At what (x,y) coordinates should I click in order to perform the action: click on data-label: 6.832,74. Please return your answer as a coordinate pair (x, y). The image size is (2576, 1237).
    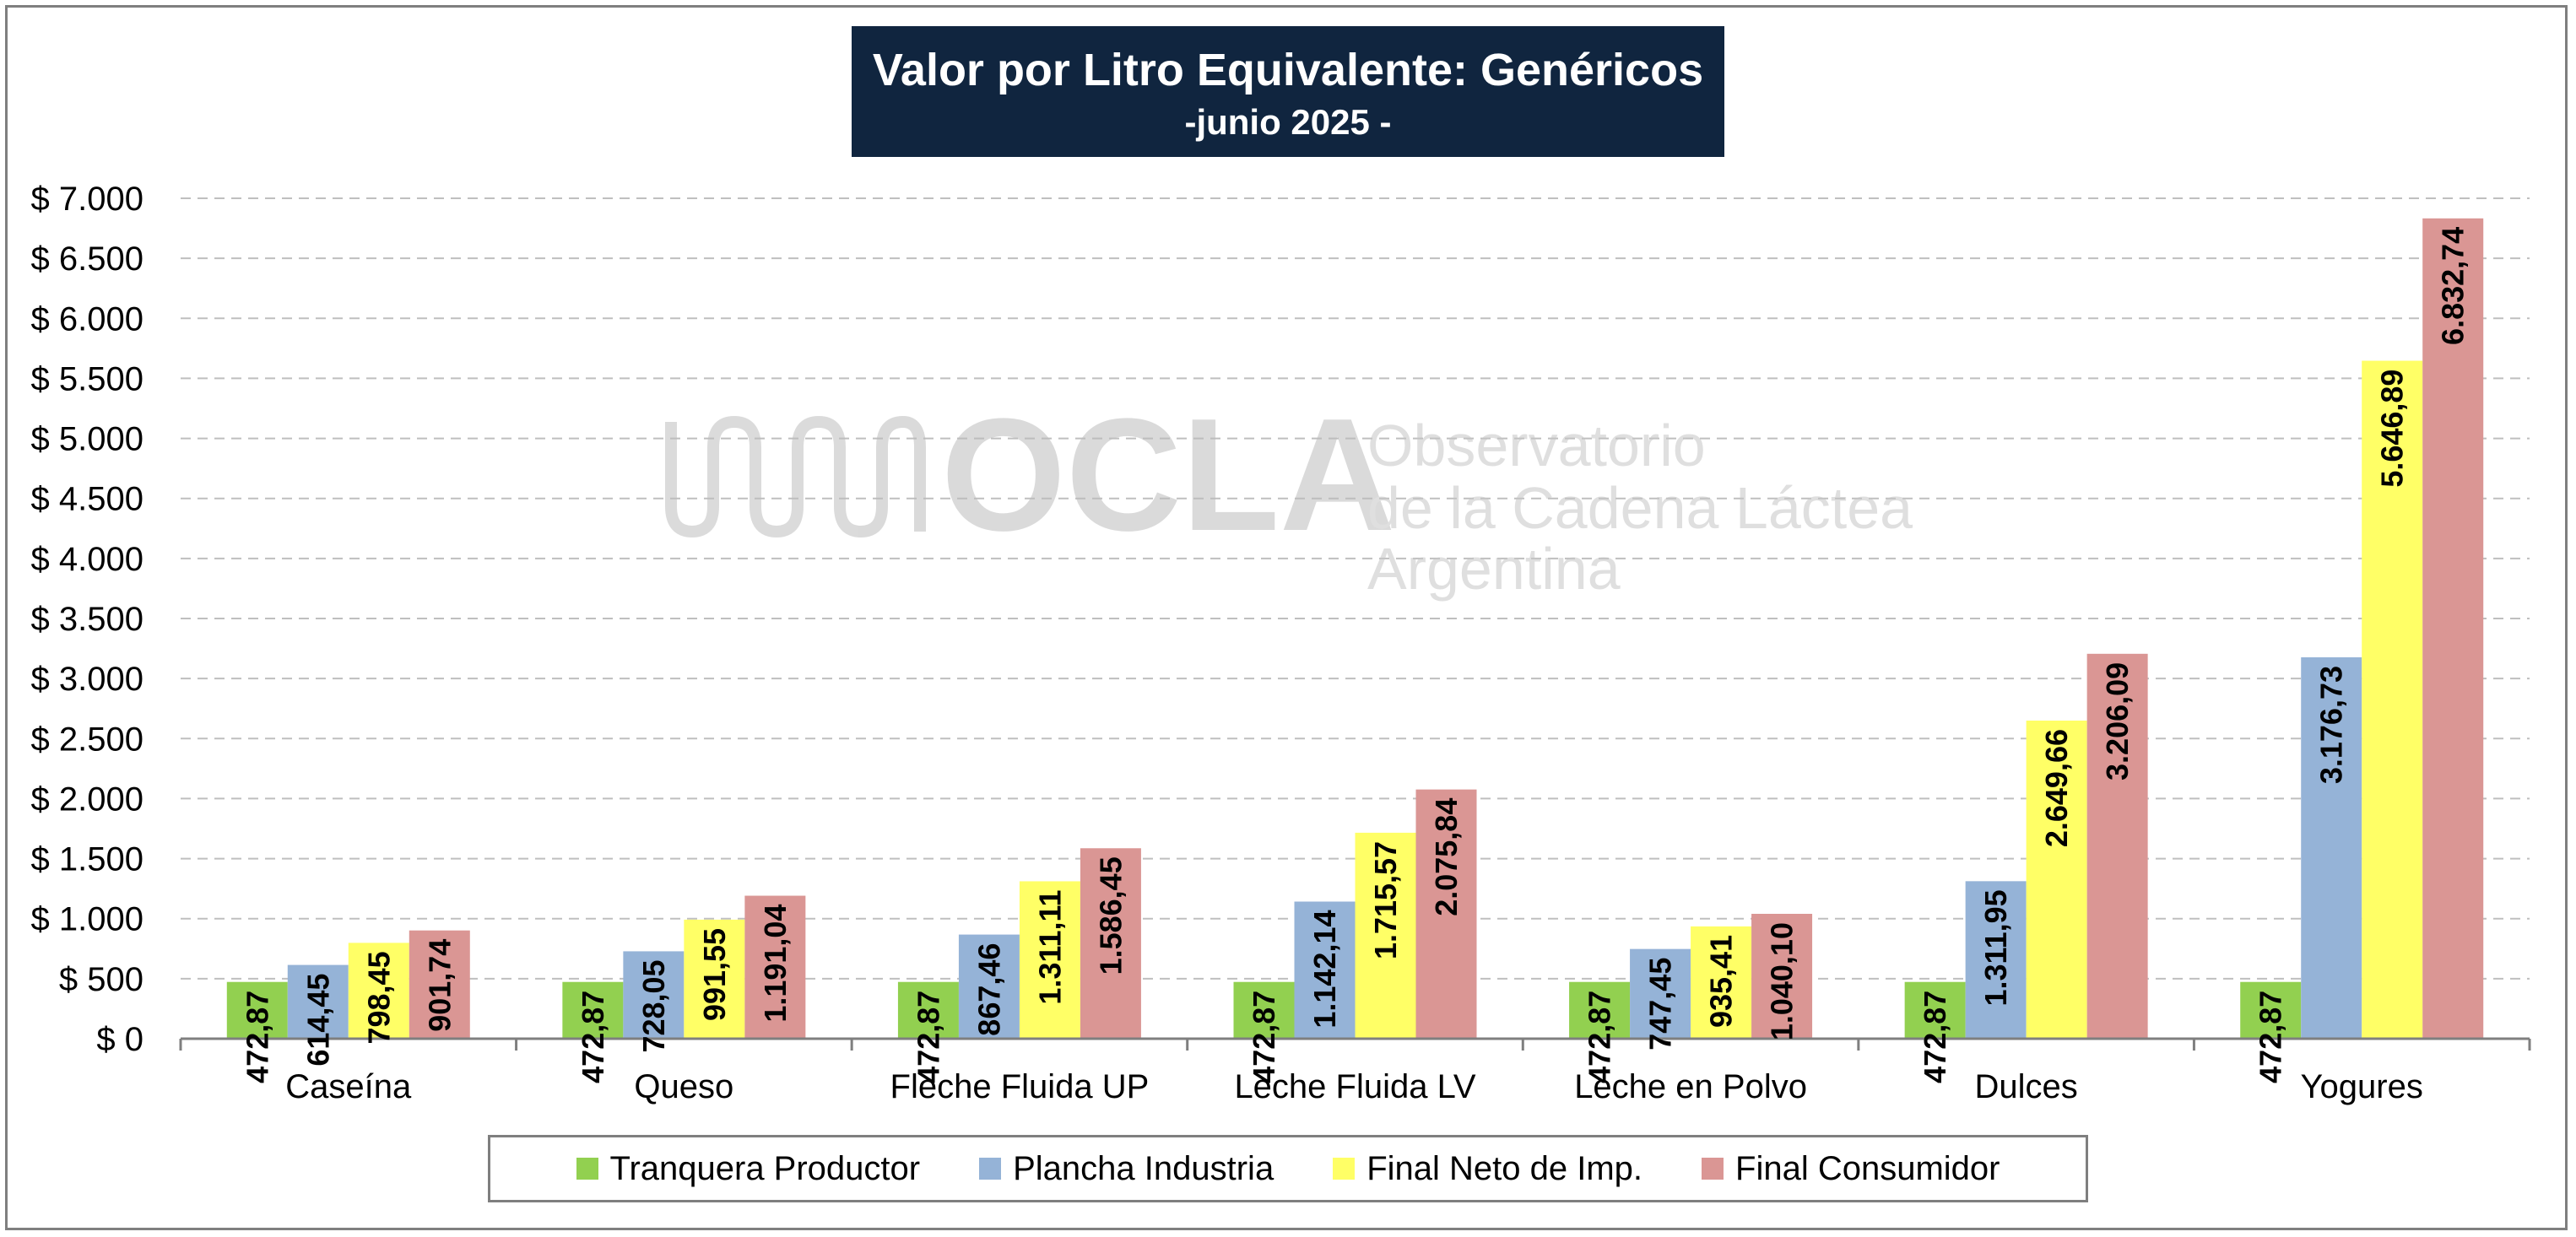
    Looking at the image, I should click on (2453, 286).